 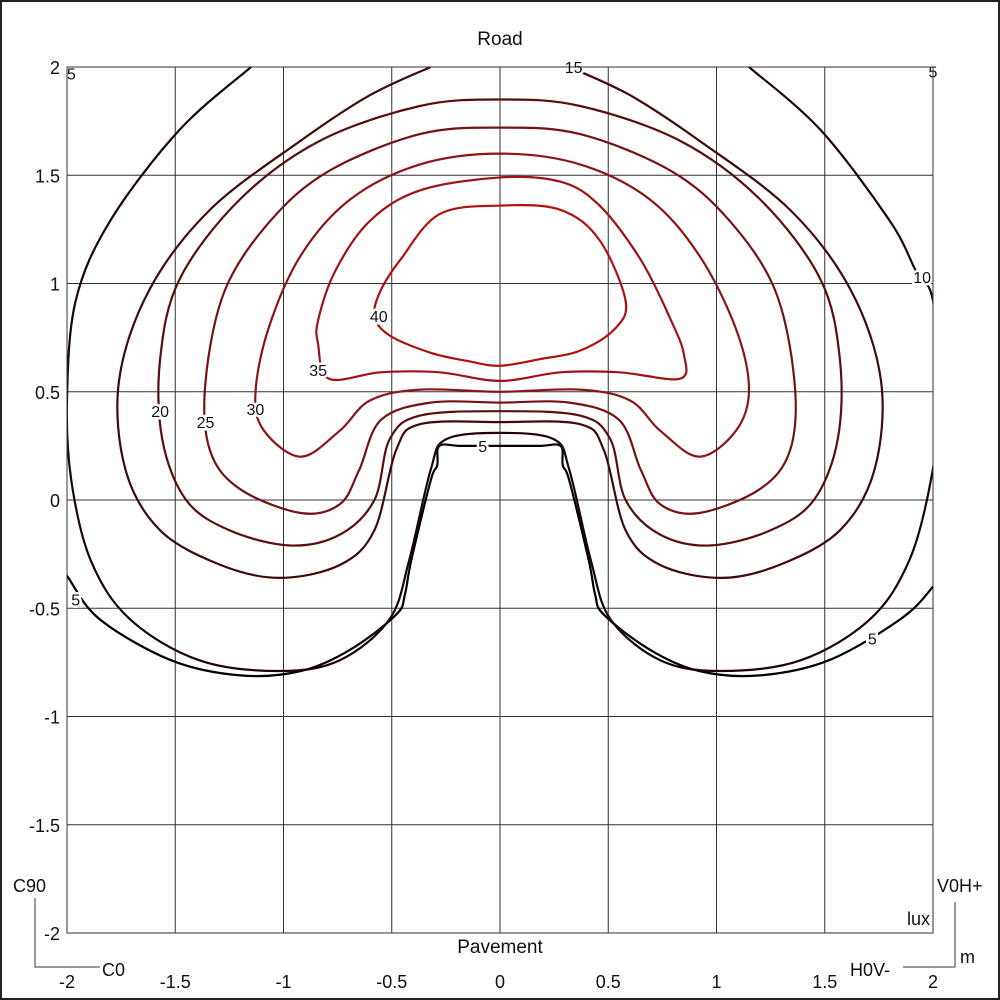 What do you see at coordinates (933, 982) in the screenshot?
I see `x-tick-label: 2` at bounding box center [933, 982].